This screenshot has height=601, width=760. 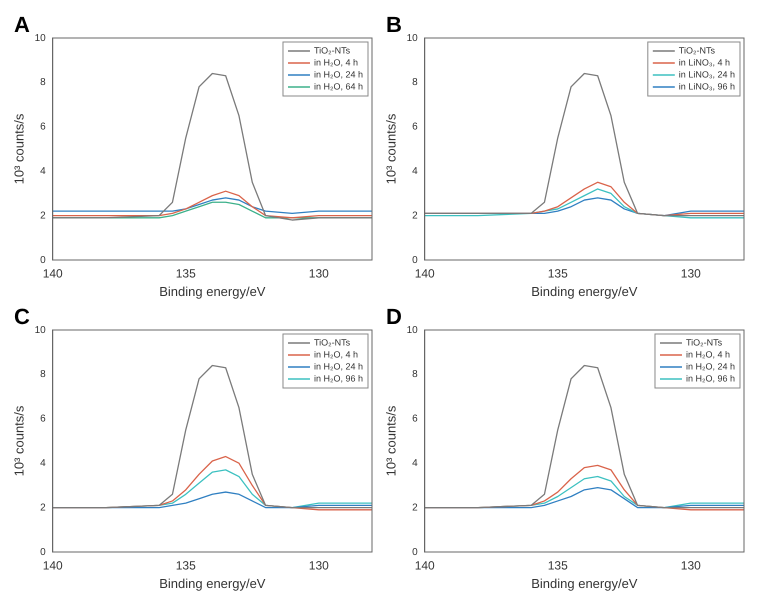 What do you see at coordinates (22, 25) in the screenshot?
I see `chart-title: A` at bounding box center [22, 25].